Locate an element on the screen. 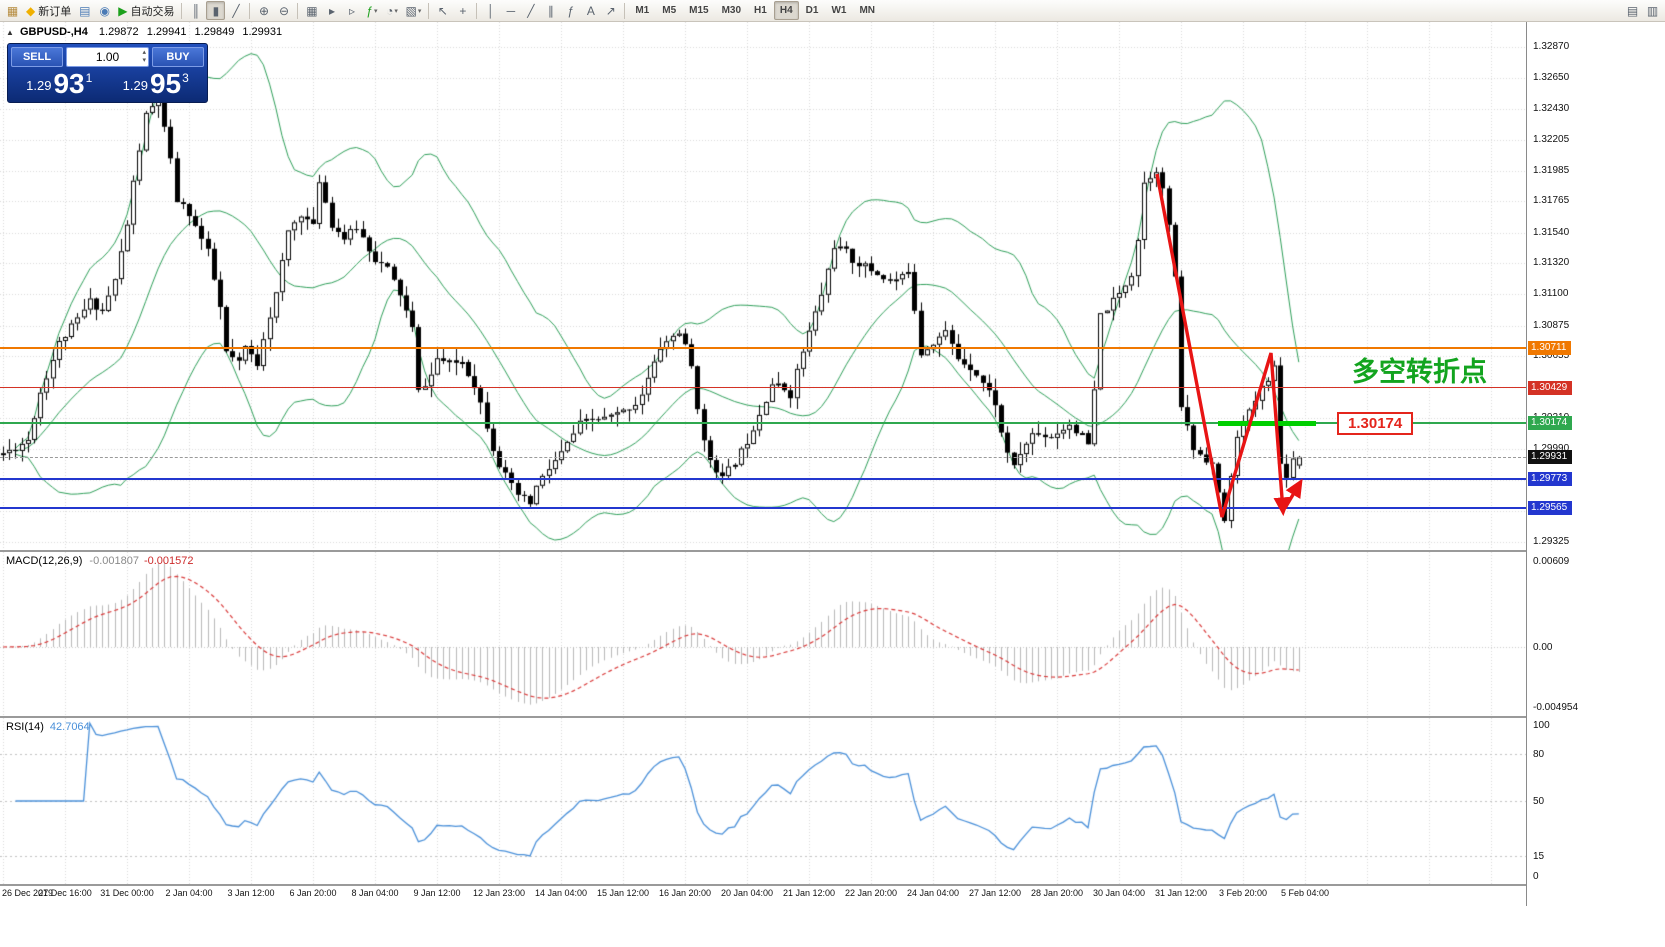 This screenshot has width=1665, height=947. zoom-in-button: ⊕ is located at coordinates (263, 10).